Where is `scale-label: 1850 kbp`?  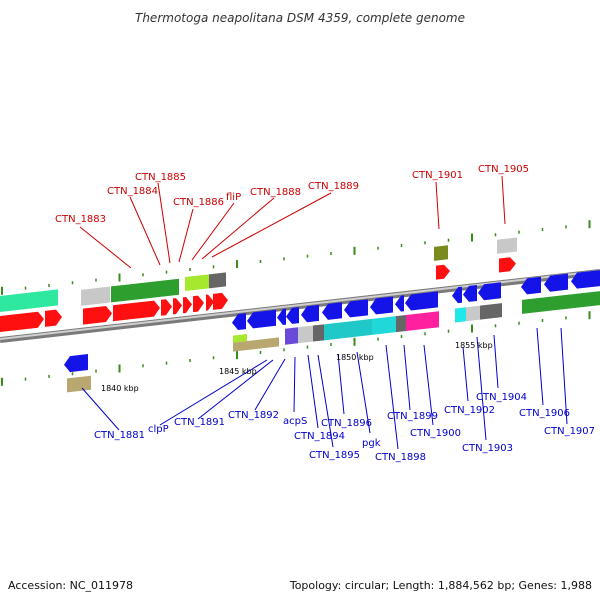 scale-label: 1850 kbp is located at coordinates (355, 357).